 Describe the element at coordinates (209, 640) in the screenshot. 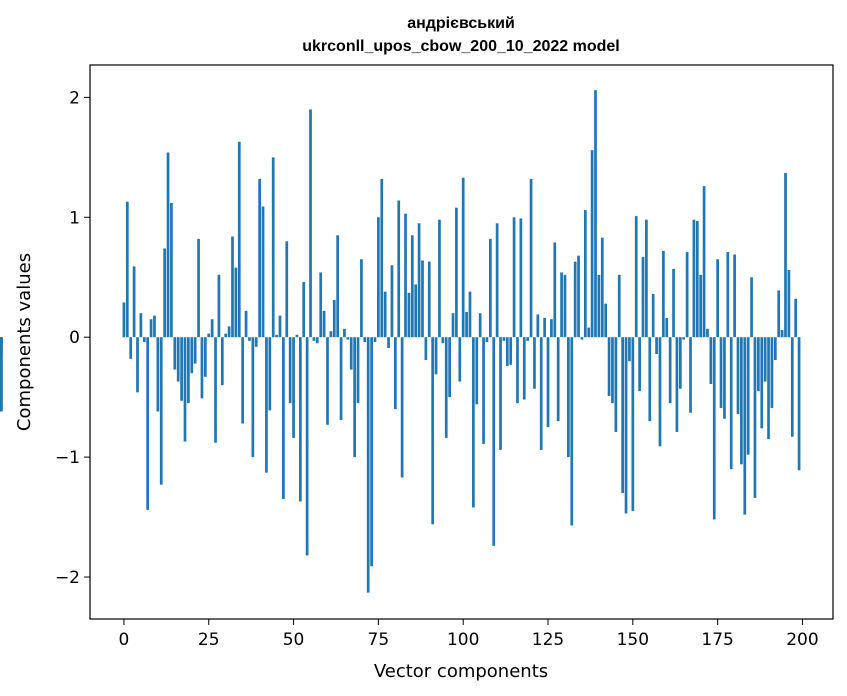

I see `x-tick-label: 25` at that location.